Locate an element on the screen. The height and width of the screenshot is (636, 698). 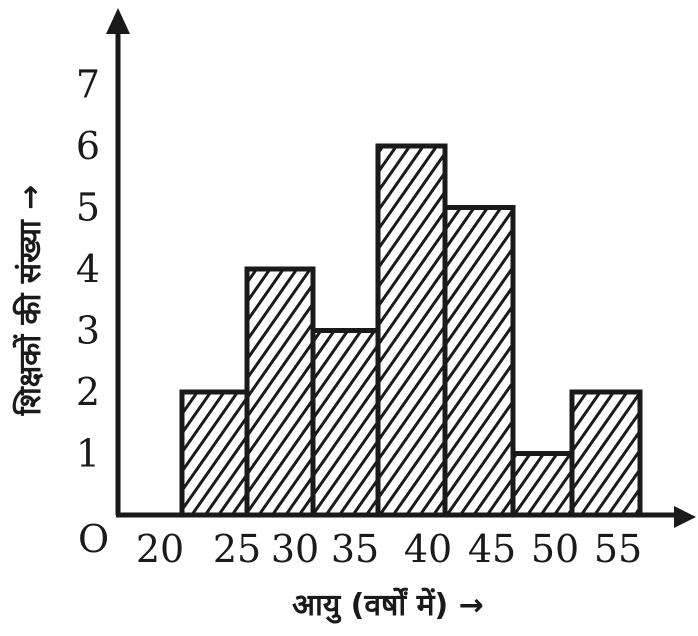
x-tick-label: 25 is located at coordinates (237, 549).